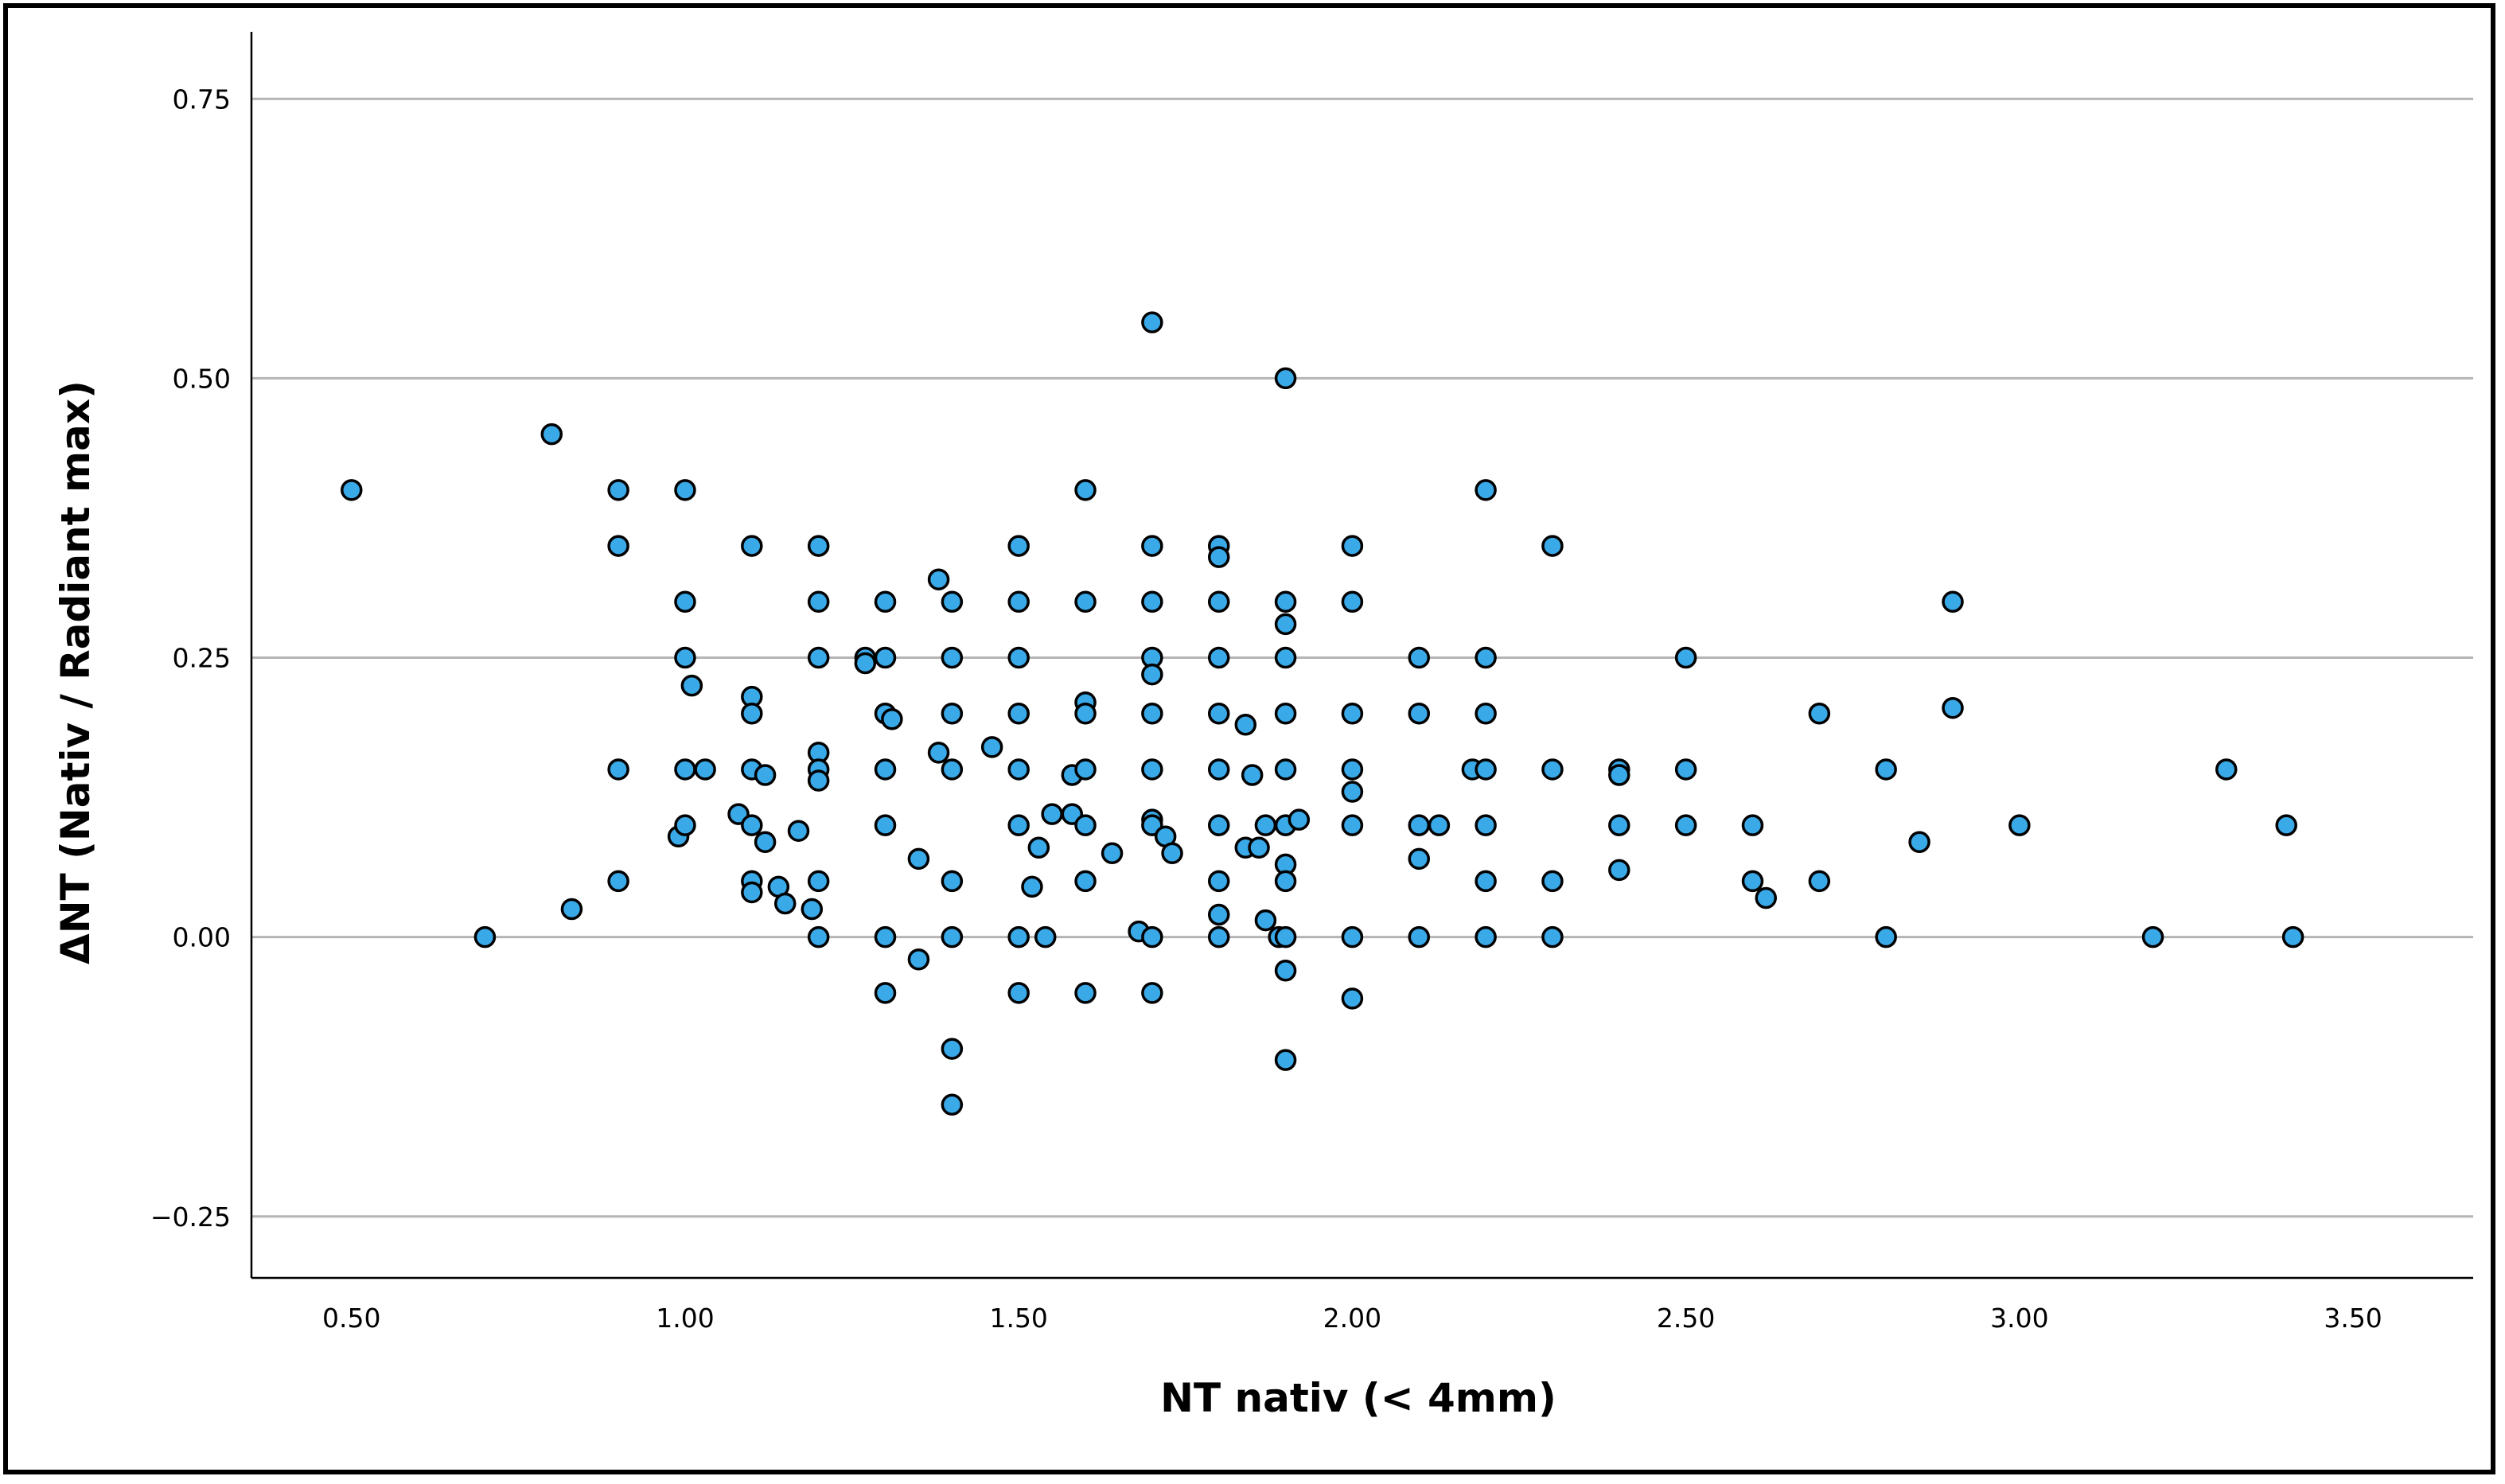 The width and height of the screenshot is (2505, 1484). Describe the element at coordinates (190, 1217) in the screenshot. I see `y-tick-label: −0.25` at that location.